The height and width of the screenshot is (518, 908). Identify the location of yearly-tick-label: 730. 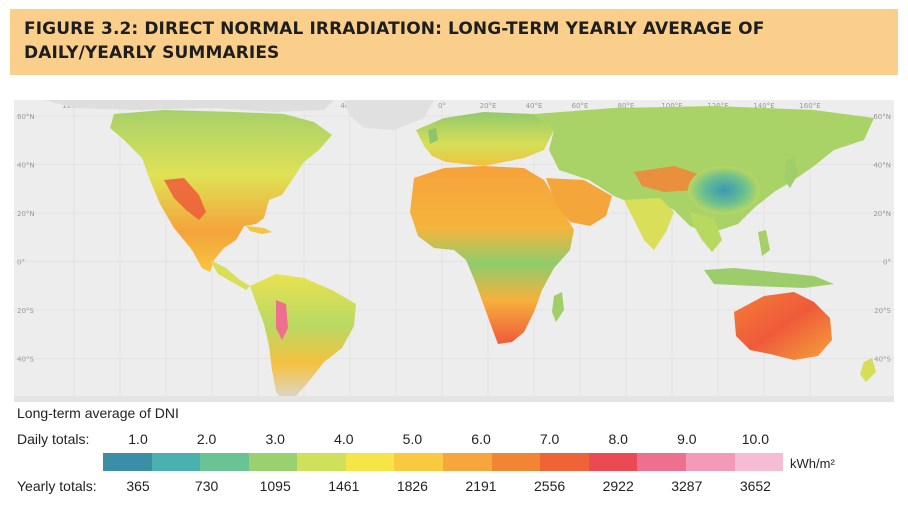
(206, 486).